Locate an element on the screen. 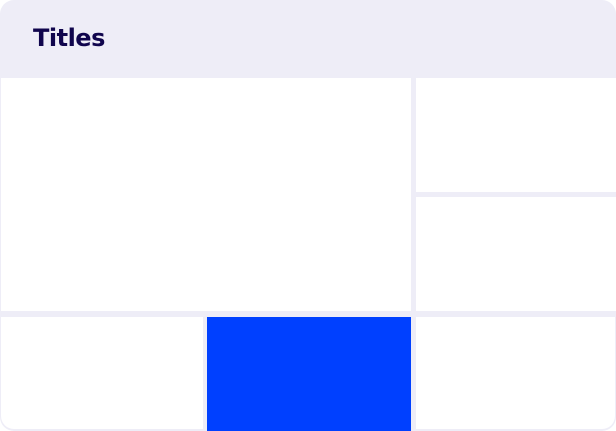 The height and width of the screenshot is (431, 616). page-title: Titles is located at coordinates (69, 38).